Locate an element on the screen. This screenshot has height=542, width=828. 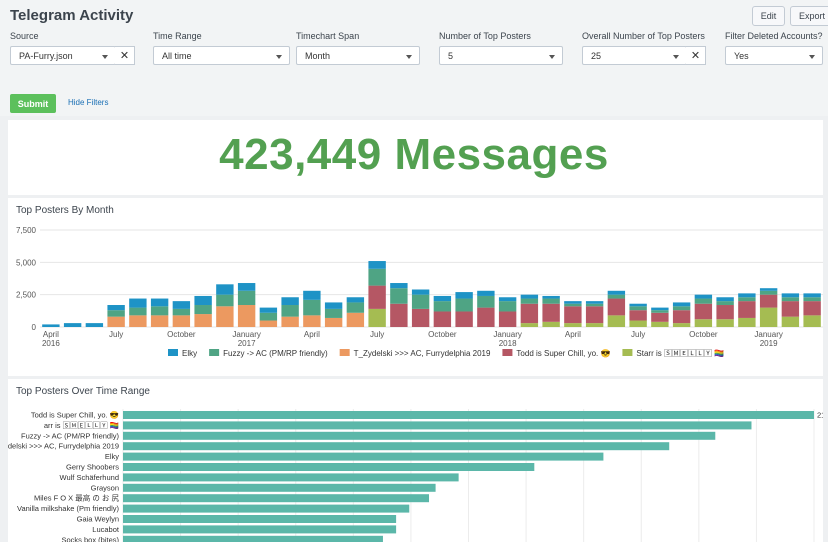
close-icon: ✕ is located at coordinates (124, 56).